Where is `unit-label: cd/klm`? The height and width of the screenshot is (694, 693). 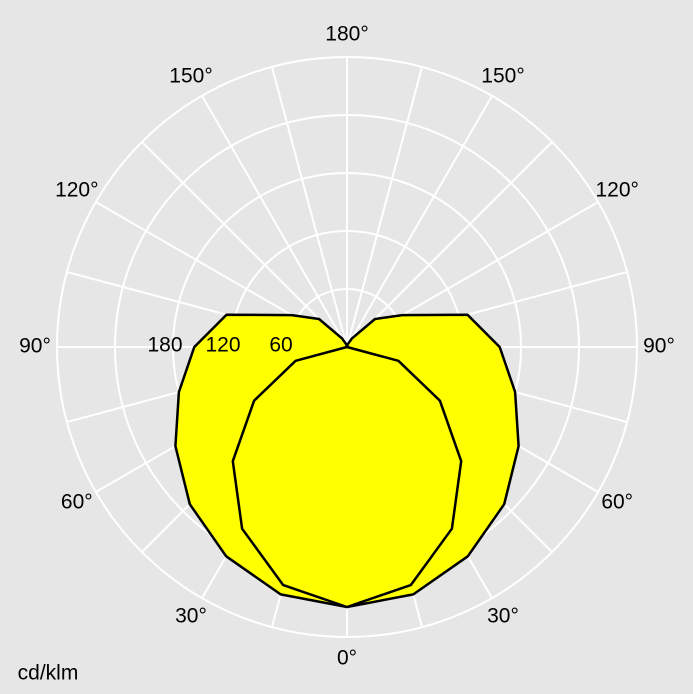
unit-label: cd/klm is located at coordinates (48, 673).